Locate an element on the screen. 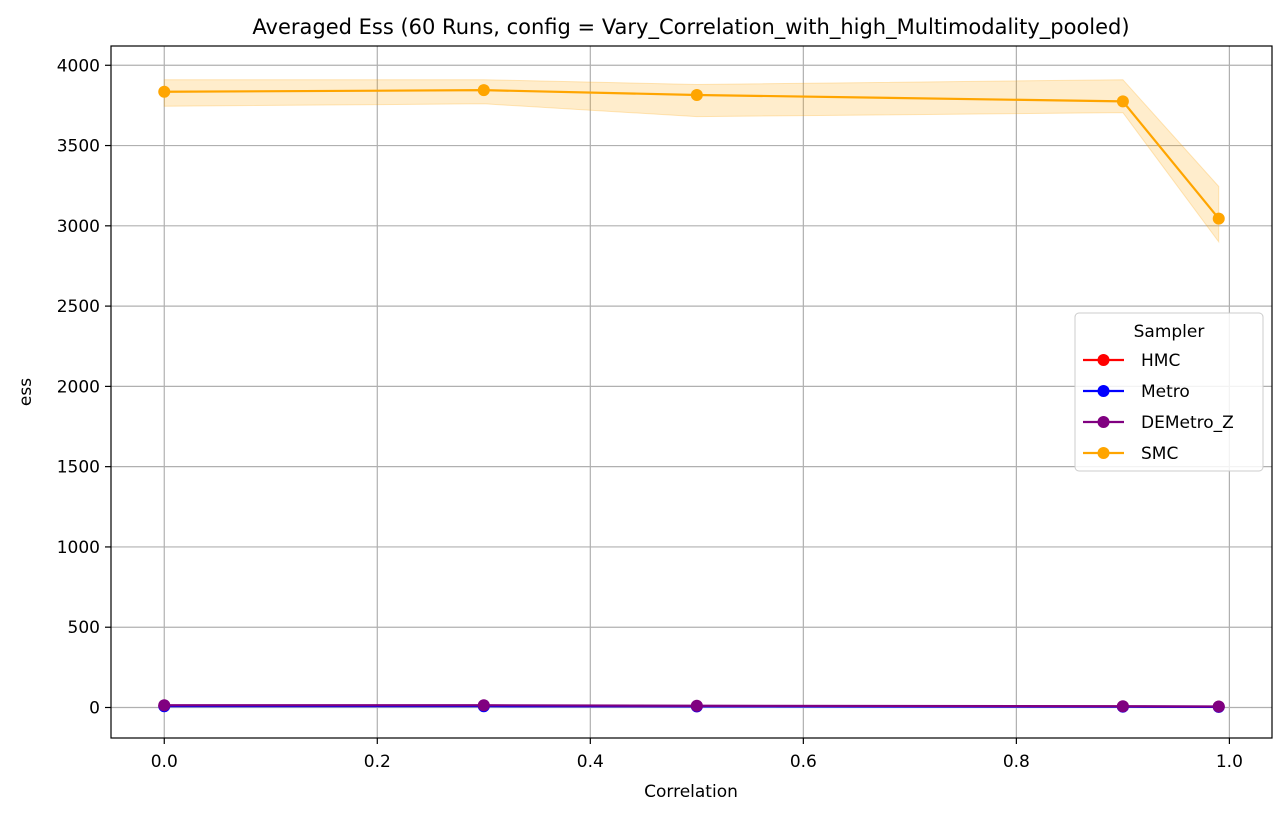  y-axis: 0 500 1000 1500 2000 2500 3000 3500 4000 is located at coordinates (84, 387).